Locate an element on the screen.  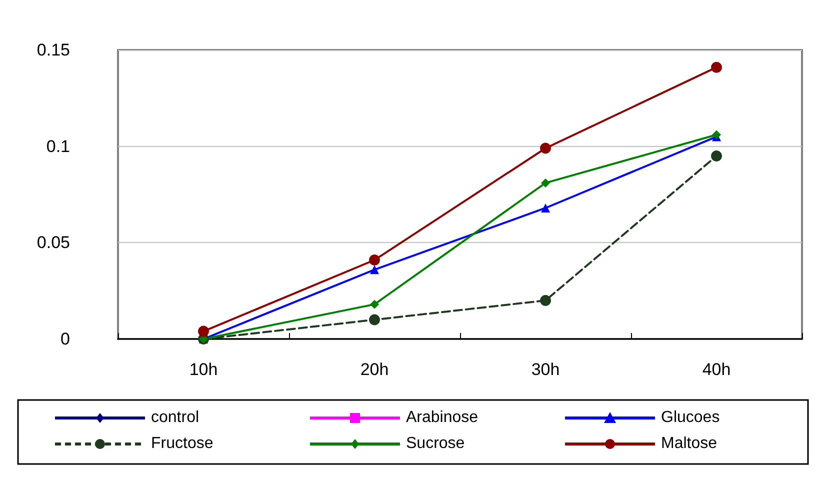
y-tick-label: 0.15 is located at coordinates (53, 50).